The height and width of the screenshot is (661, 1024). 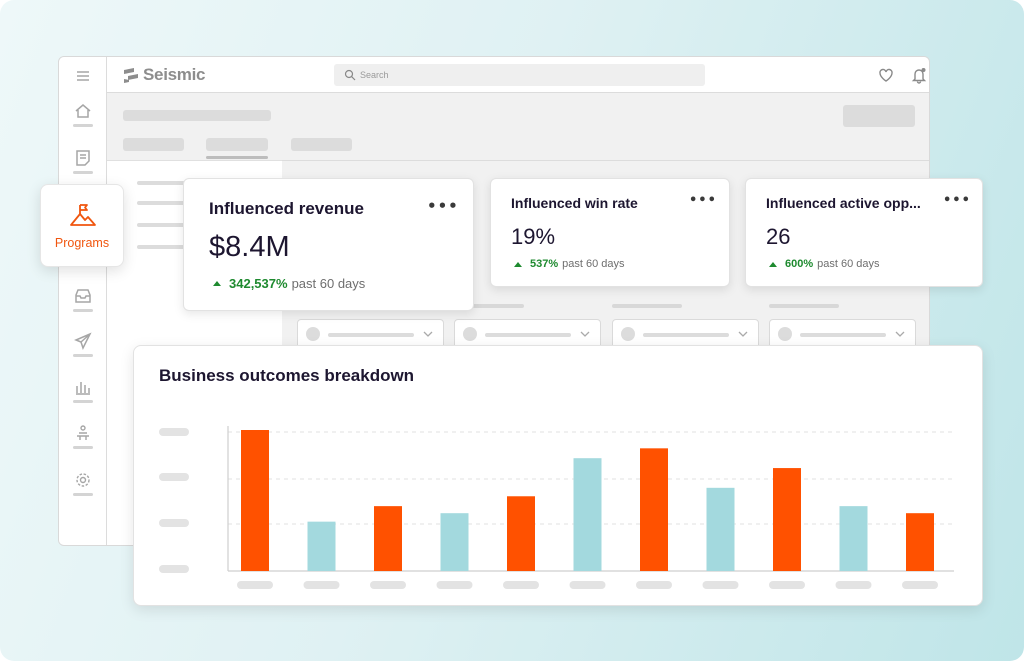 I want to click on home-icon, so click(x=83, y=111).